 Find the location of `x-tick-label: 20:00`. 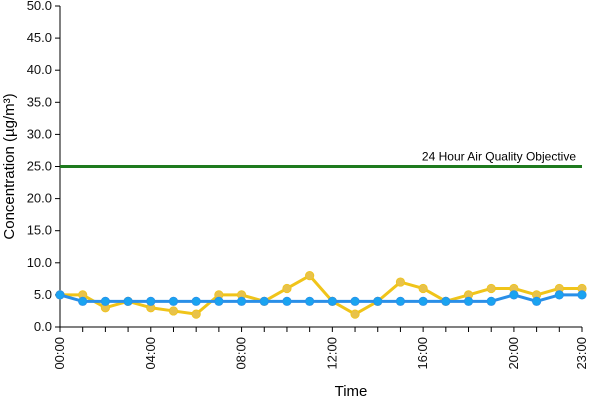

x-tick-label: 20:00 is located at coordinates (513, 353).